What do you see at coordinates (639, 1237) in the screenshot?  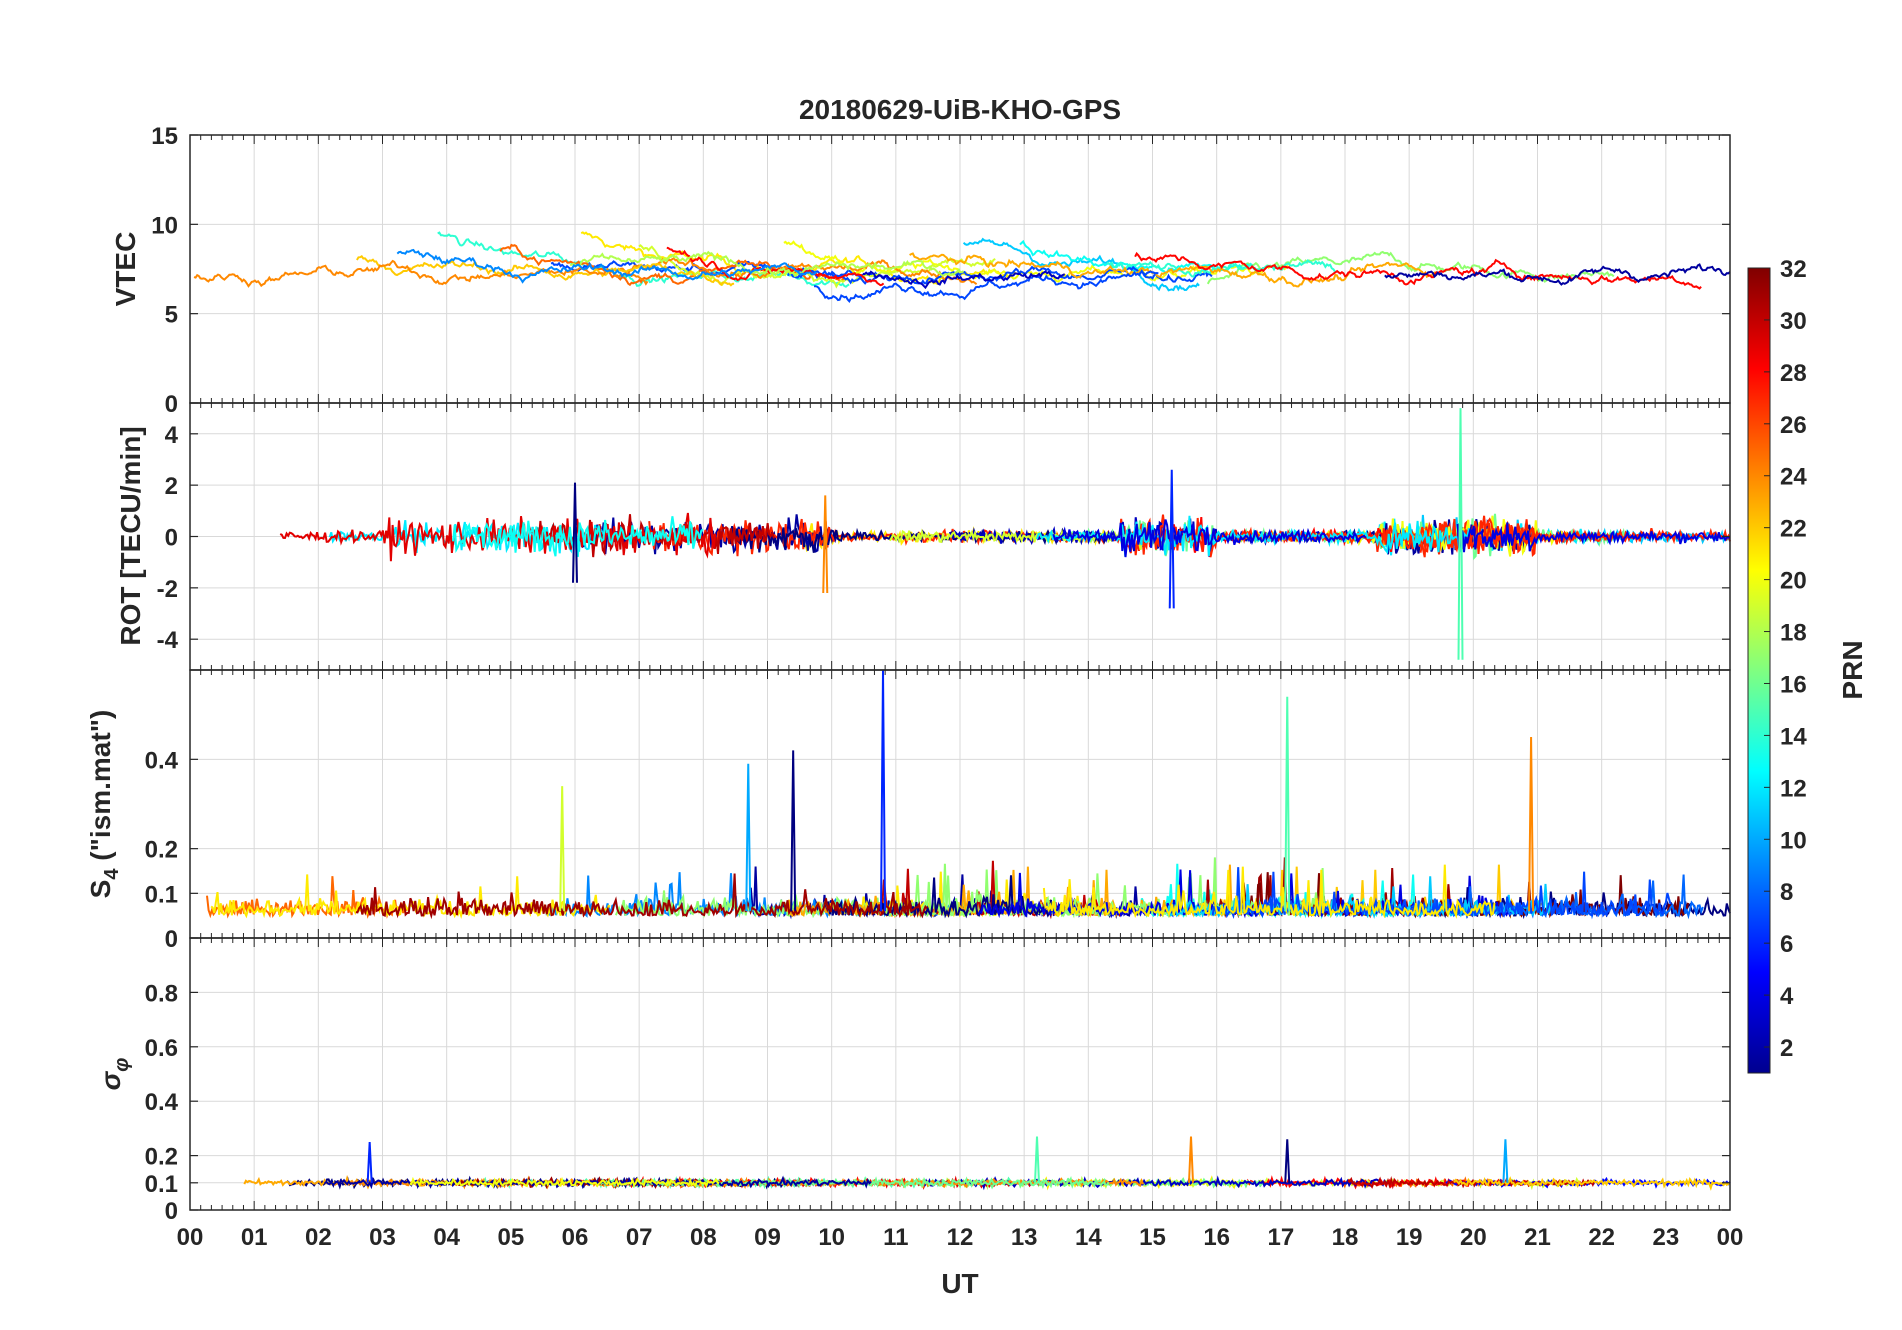 I see `x-tick-label: 07` at bounding box center [639, 1237].